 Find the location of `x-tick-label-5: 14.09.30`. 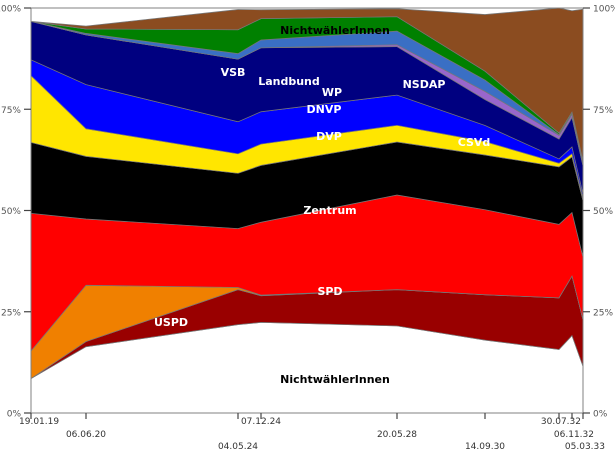

x-tick-label-5: 14.09.30 is located at coordinates (485, 447).